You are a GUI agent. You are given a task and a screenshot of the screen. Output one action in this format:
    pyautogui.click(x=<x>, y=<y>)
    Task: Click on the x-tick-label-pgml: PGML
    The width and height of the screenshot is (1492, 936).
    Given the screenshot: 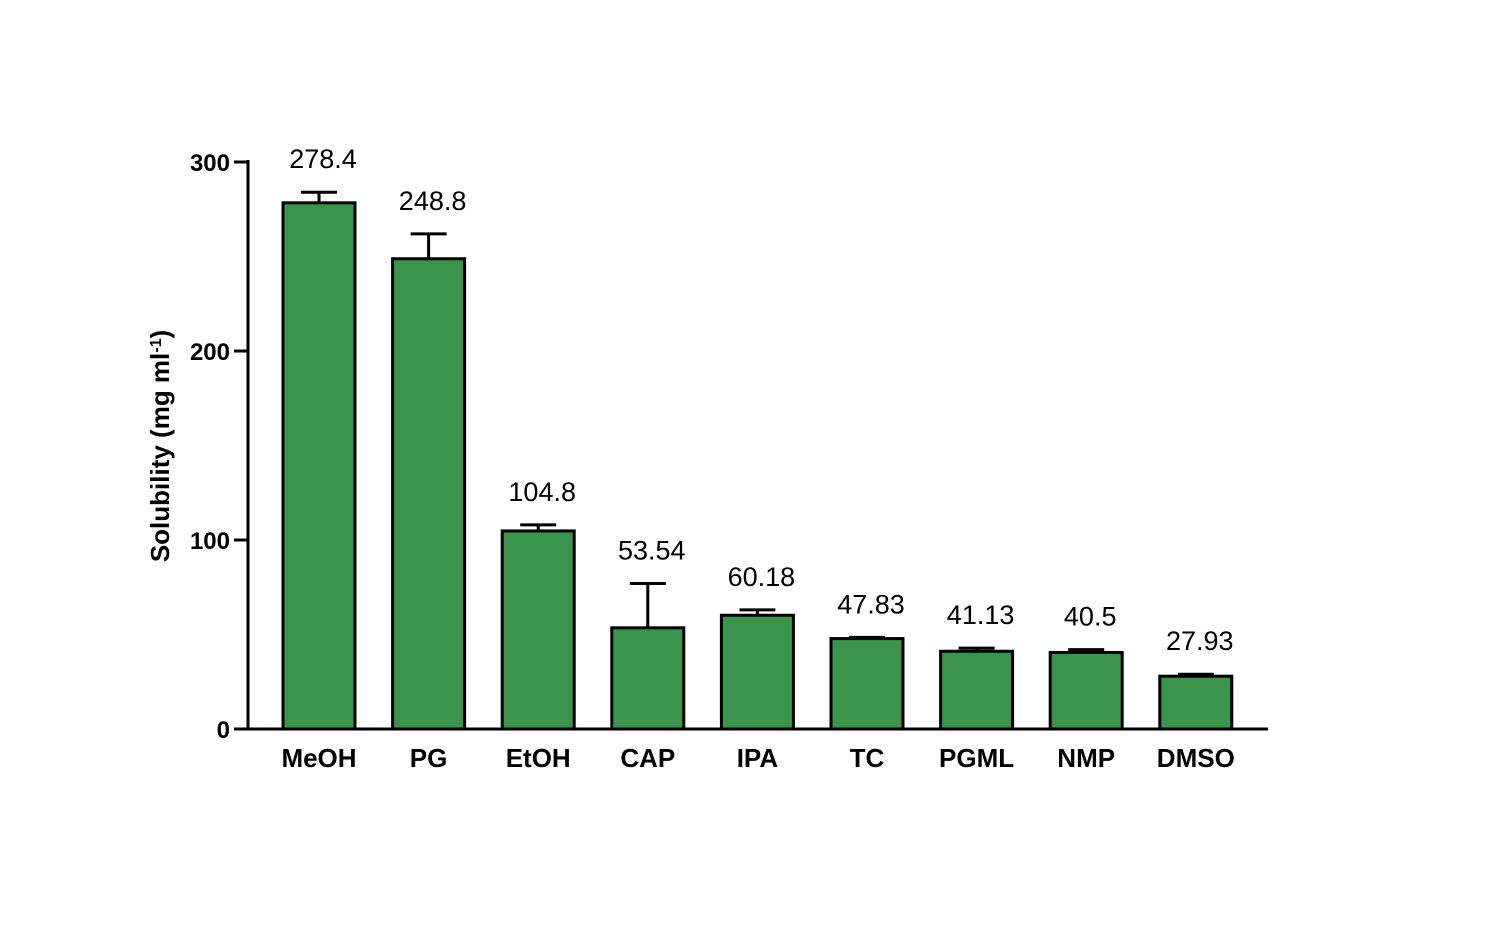 What is the action you would take?
    pyautogui.click(x=976, y=758)
    